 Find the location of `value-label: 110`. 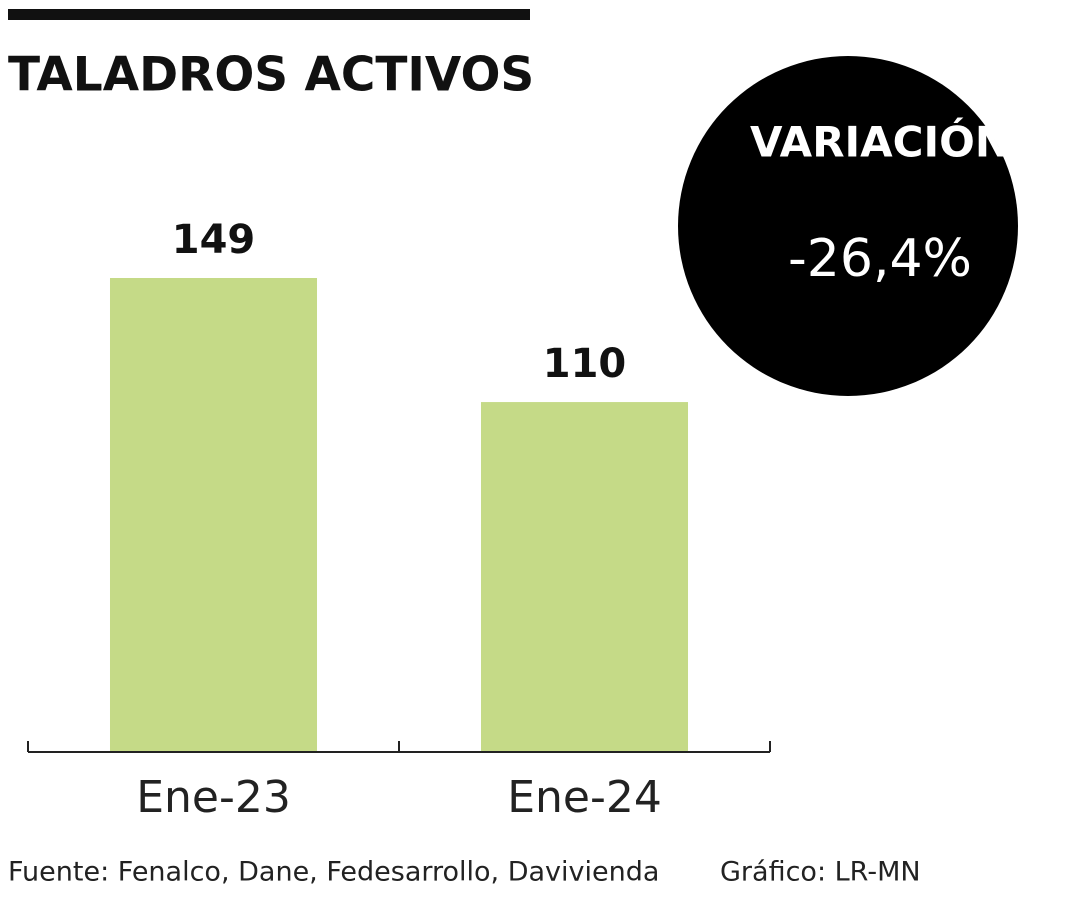

value-label: 110 is located at coordinates (585, 364).